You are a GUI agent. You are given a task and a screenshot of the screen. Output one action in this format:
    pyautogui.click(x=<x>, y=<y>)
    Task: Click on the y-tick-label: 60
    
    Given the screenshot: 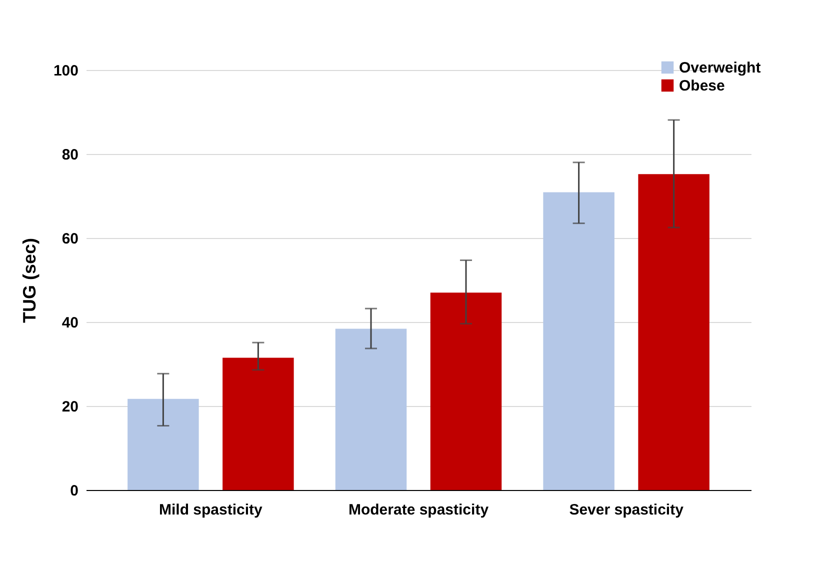 What is the action you would take?
    pyautogui.click(x=70, y=239)
    